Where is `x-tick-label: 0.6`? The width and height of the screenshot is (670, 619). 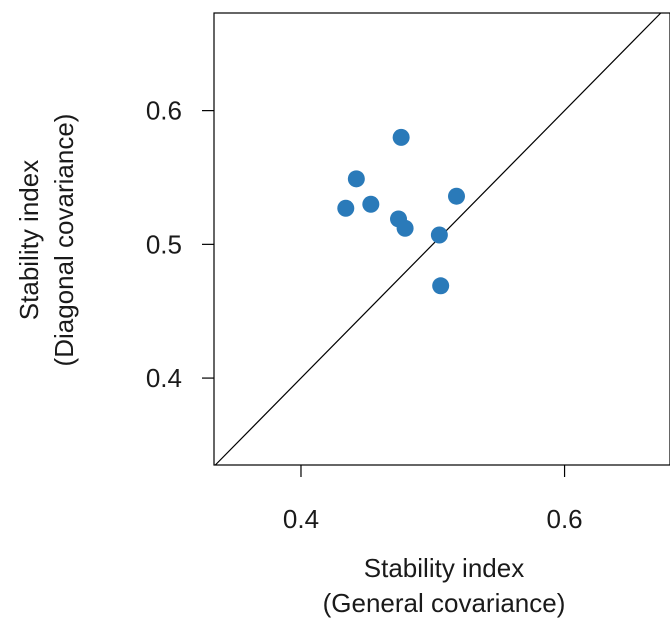 x-tick-label: 0.6 is located at coordinates (564, 519).